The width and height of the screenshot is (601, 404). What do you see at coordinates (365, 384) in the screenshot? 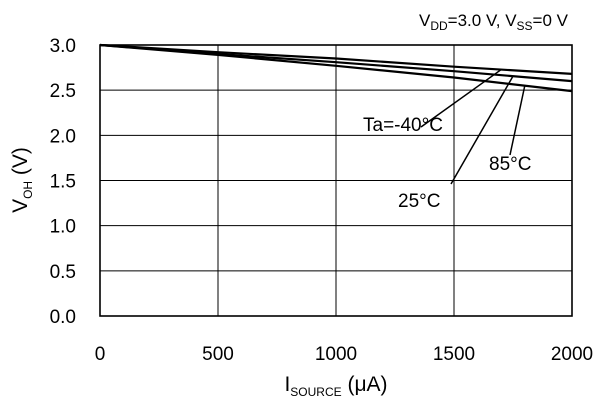
I see `x-axis-unit: (μA)` at bounding box center [365, 384].